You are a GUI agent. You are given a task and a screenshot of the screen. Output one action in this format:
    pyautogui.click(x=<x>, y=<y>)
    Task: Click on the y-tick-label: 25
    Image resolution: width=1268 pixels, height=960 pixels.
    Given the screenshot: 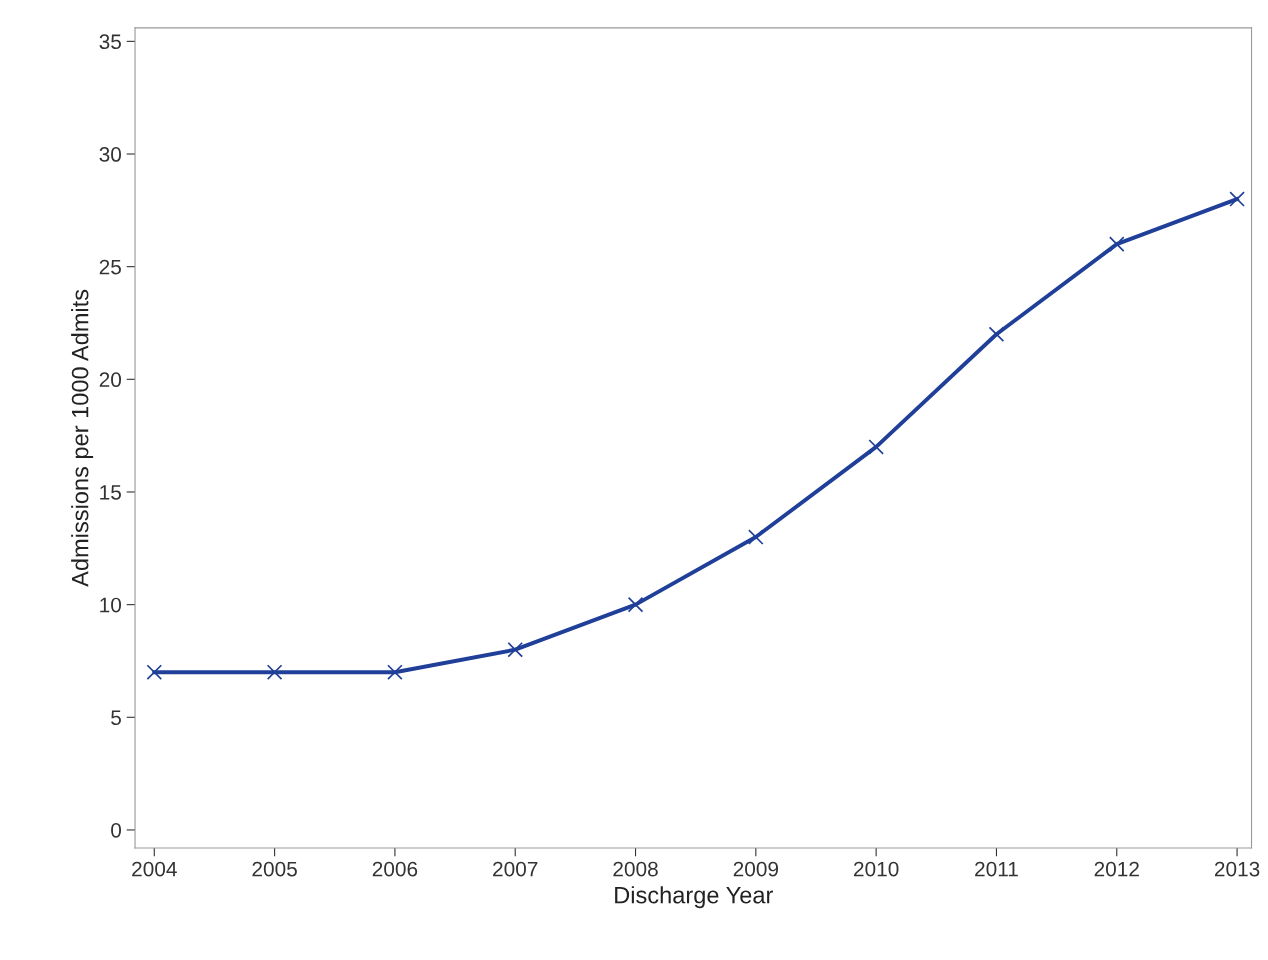 What is the action you would take?
    pyautogui.click(x=110, y=267)
    